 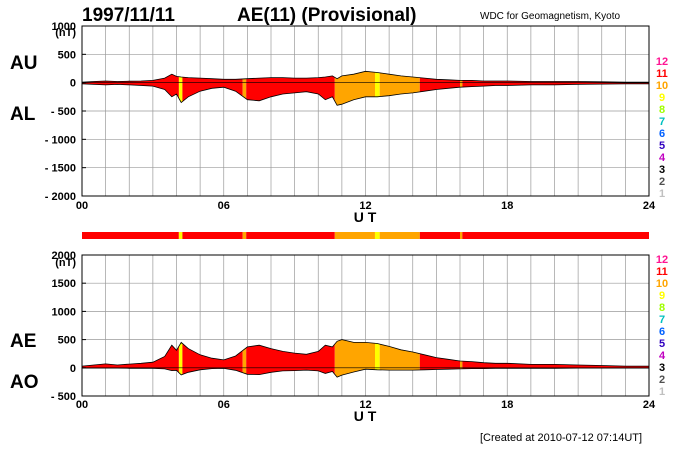 I want to click on source-label: WDC for Geomagnetism, Kyoto, so click(x=550, y=16).